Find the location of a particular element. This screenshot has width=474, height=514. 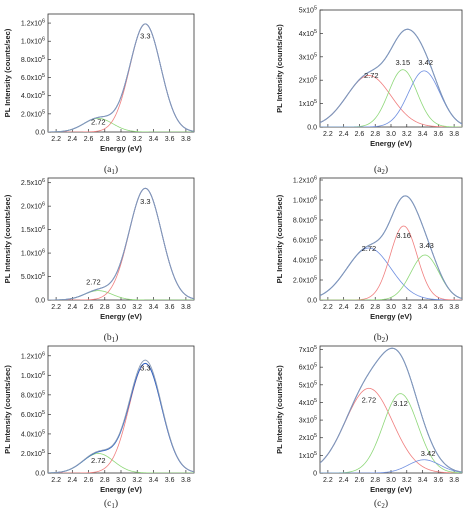

y-tick-label: 2.0x10⁶ is located at coordinates (33, 206).